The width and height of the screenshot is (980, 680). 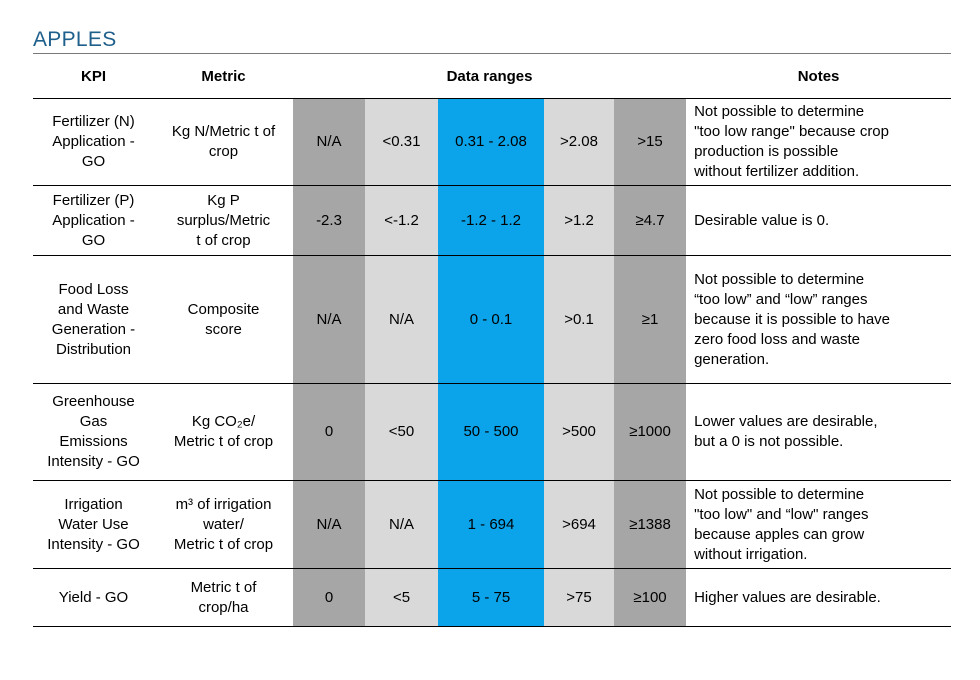 I want to click on kpi-line: Yield - GO, so click(x=93, y=597).